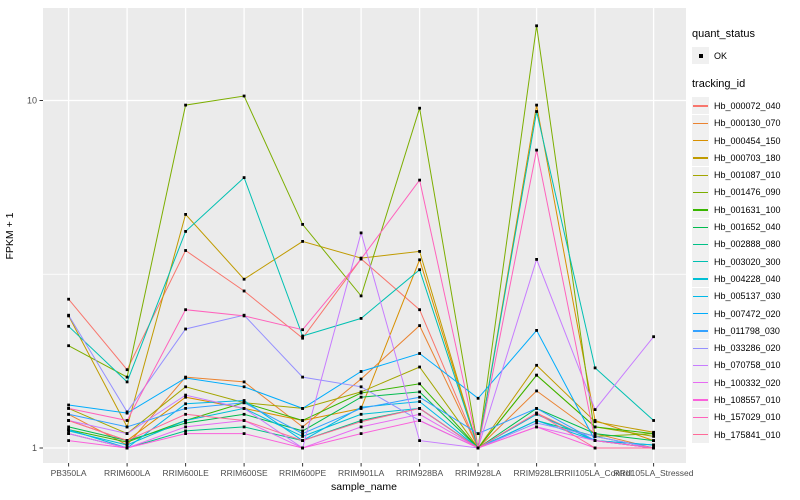 The height and width of the screenshot is (500, 800). What do you see at coordinates (32, 101) in the screenshot?
I see `y-tick-label: 10` at bounding box center [32, 101].